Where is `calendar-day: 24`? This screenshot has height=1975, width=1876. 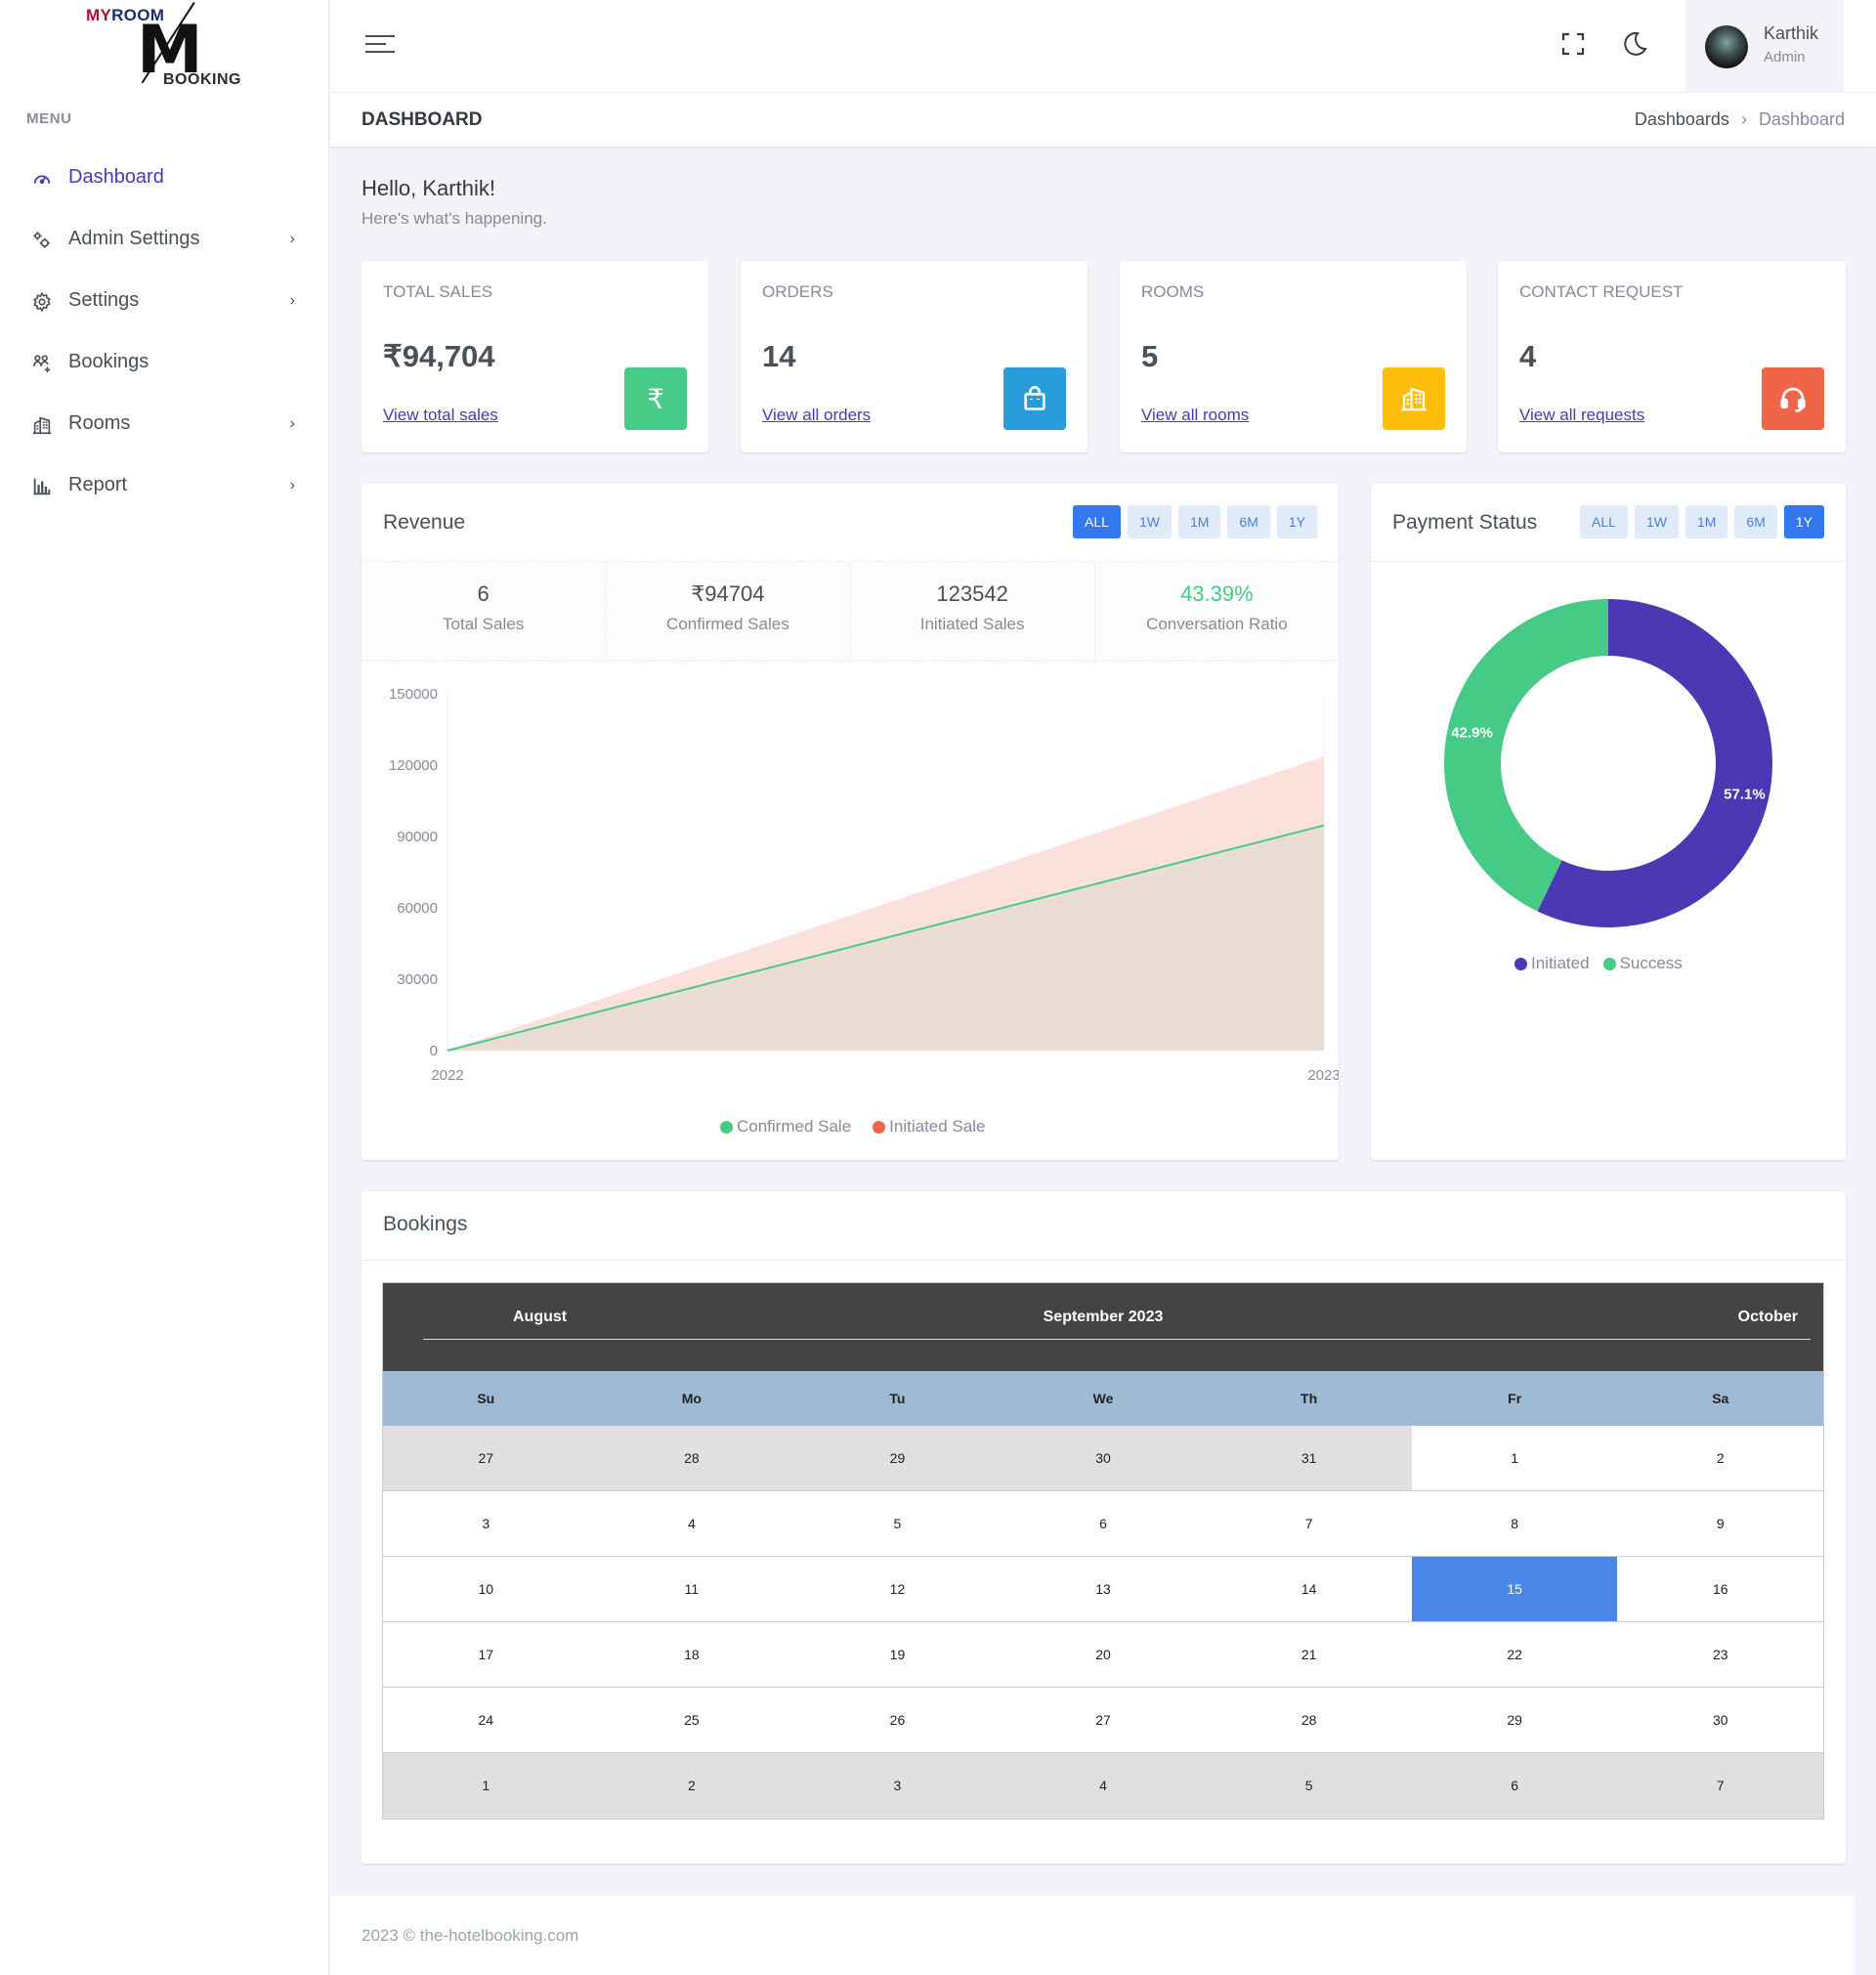 calendar-day: 24 is located at coordinates (486, 1720).